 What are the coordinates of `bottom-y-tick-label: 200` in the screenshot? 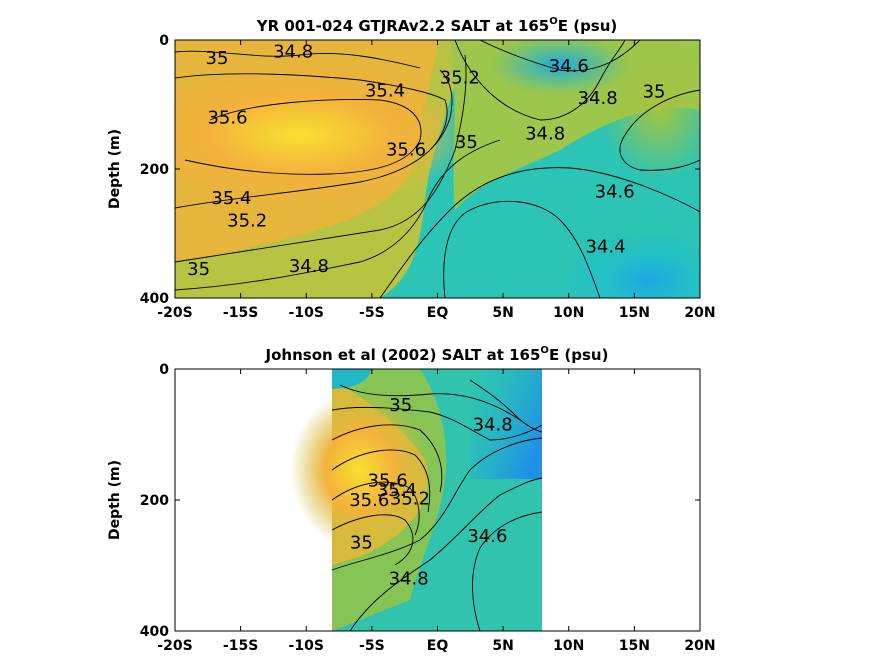 It's located at (154, 501).